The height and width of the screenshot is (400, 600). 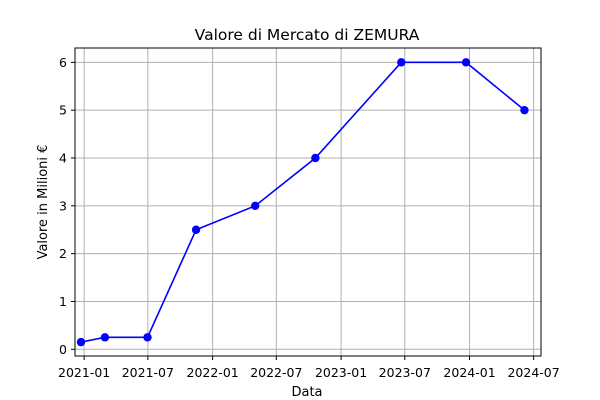 I want to click on y-tick-label: 5, so click(x=63, y=110).